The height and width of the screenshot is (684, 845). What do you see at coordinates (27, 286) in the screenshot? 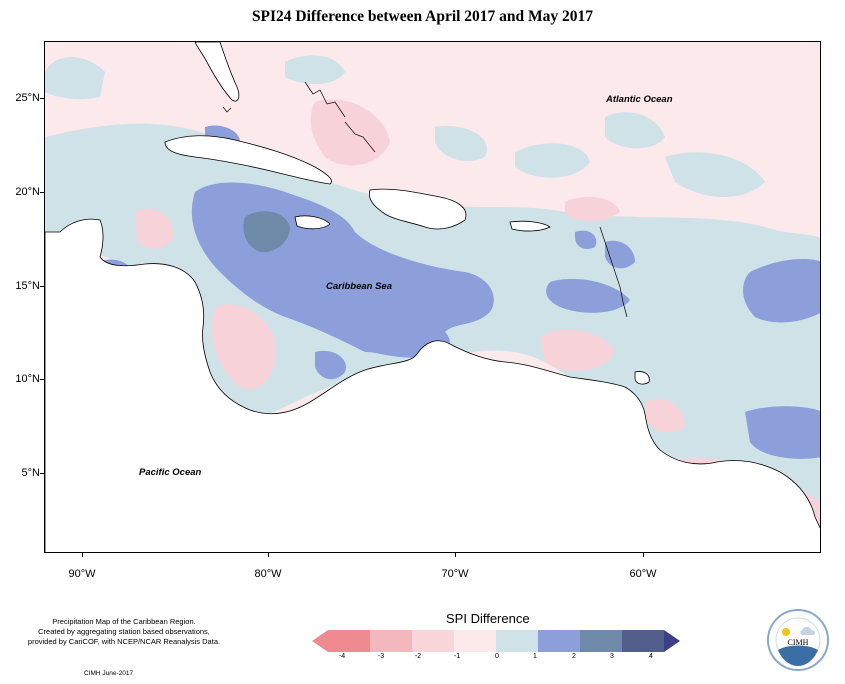
I see `y-axis-label: 15°N` at bounding box center [27, 286].